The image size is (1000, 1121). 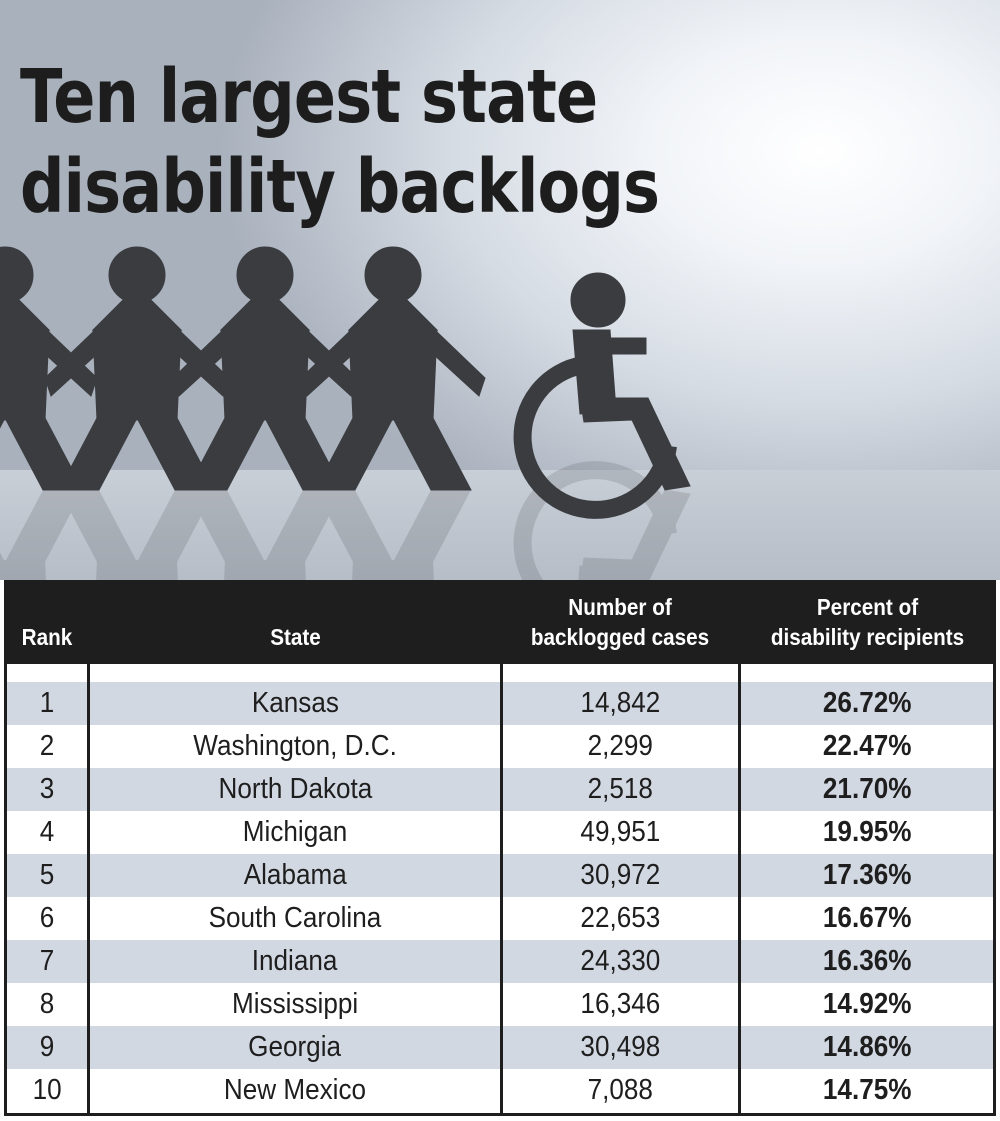 I want to click on paper-people-holding-hands-icon, so click(x=243, y=368).